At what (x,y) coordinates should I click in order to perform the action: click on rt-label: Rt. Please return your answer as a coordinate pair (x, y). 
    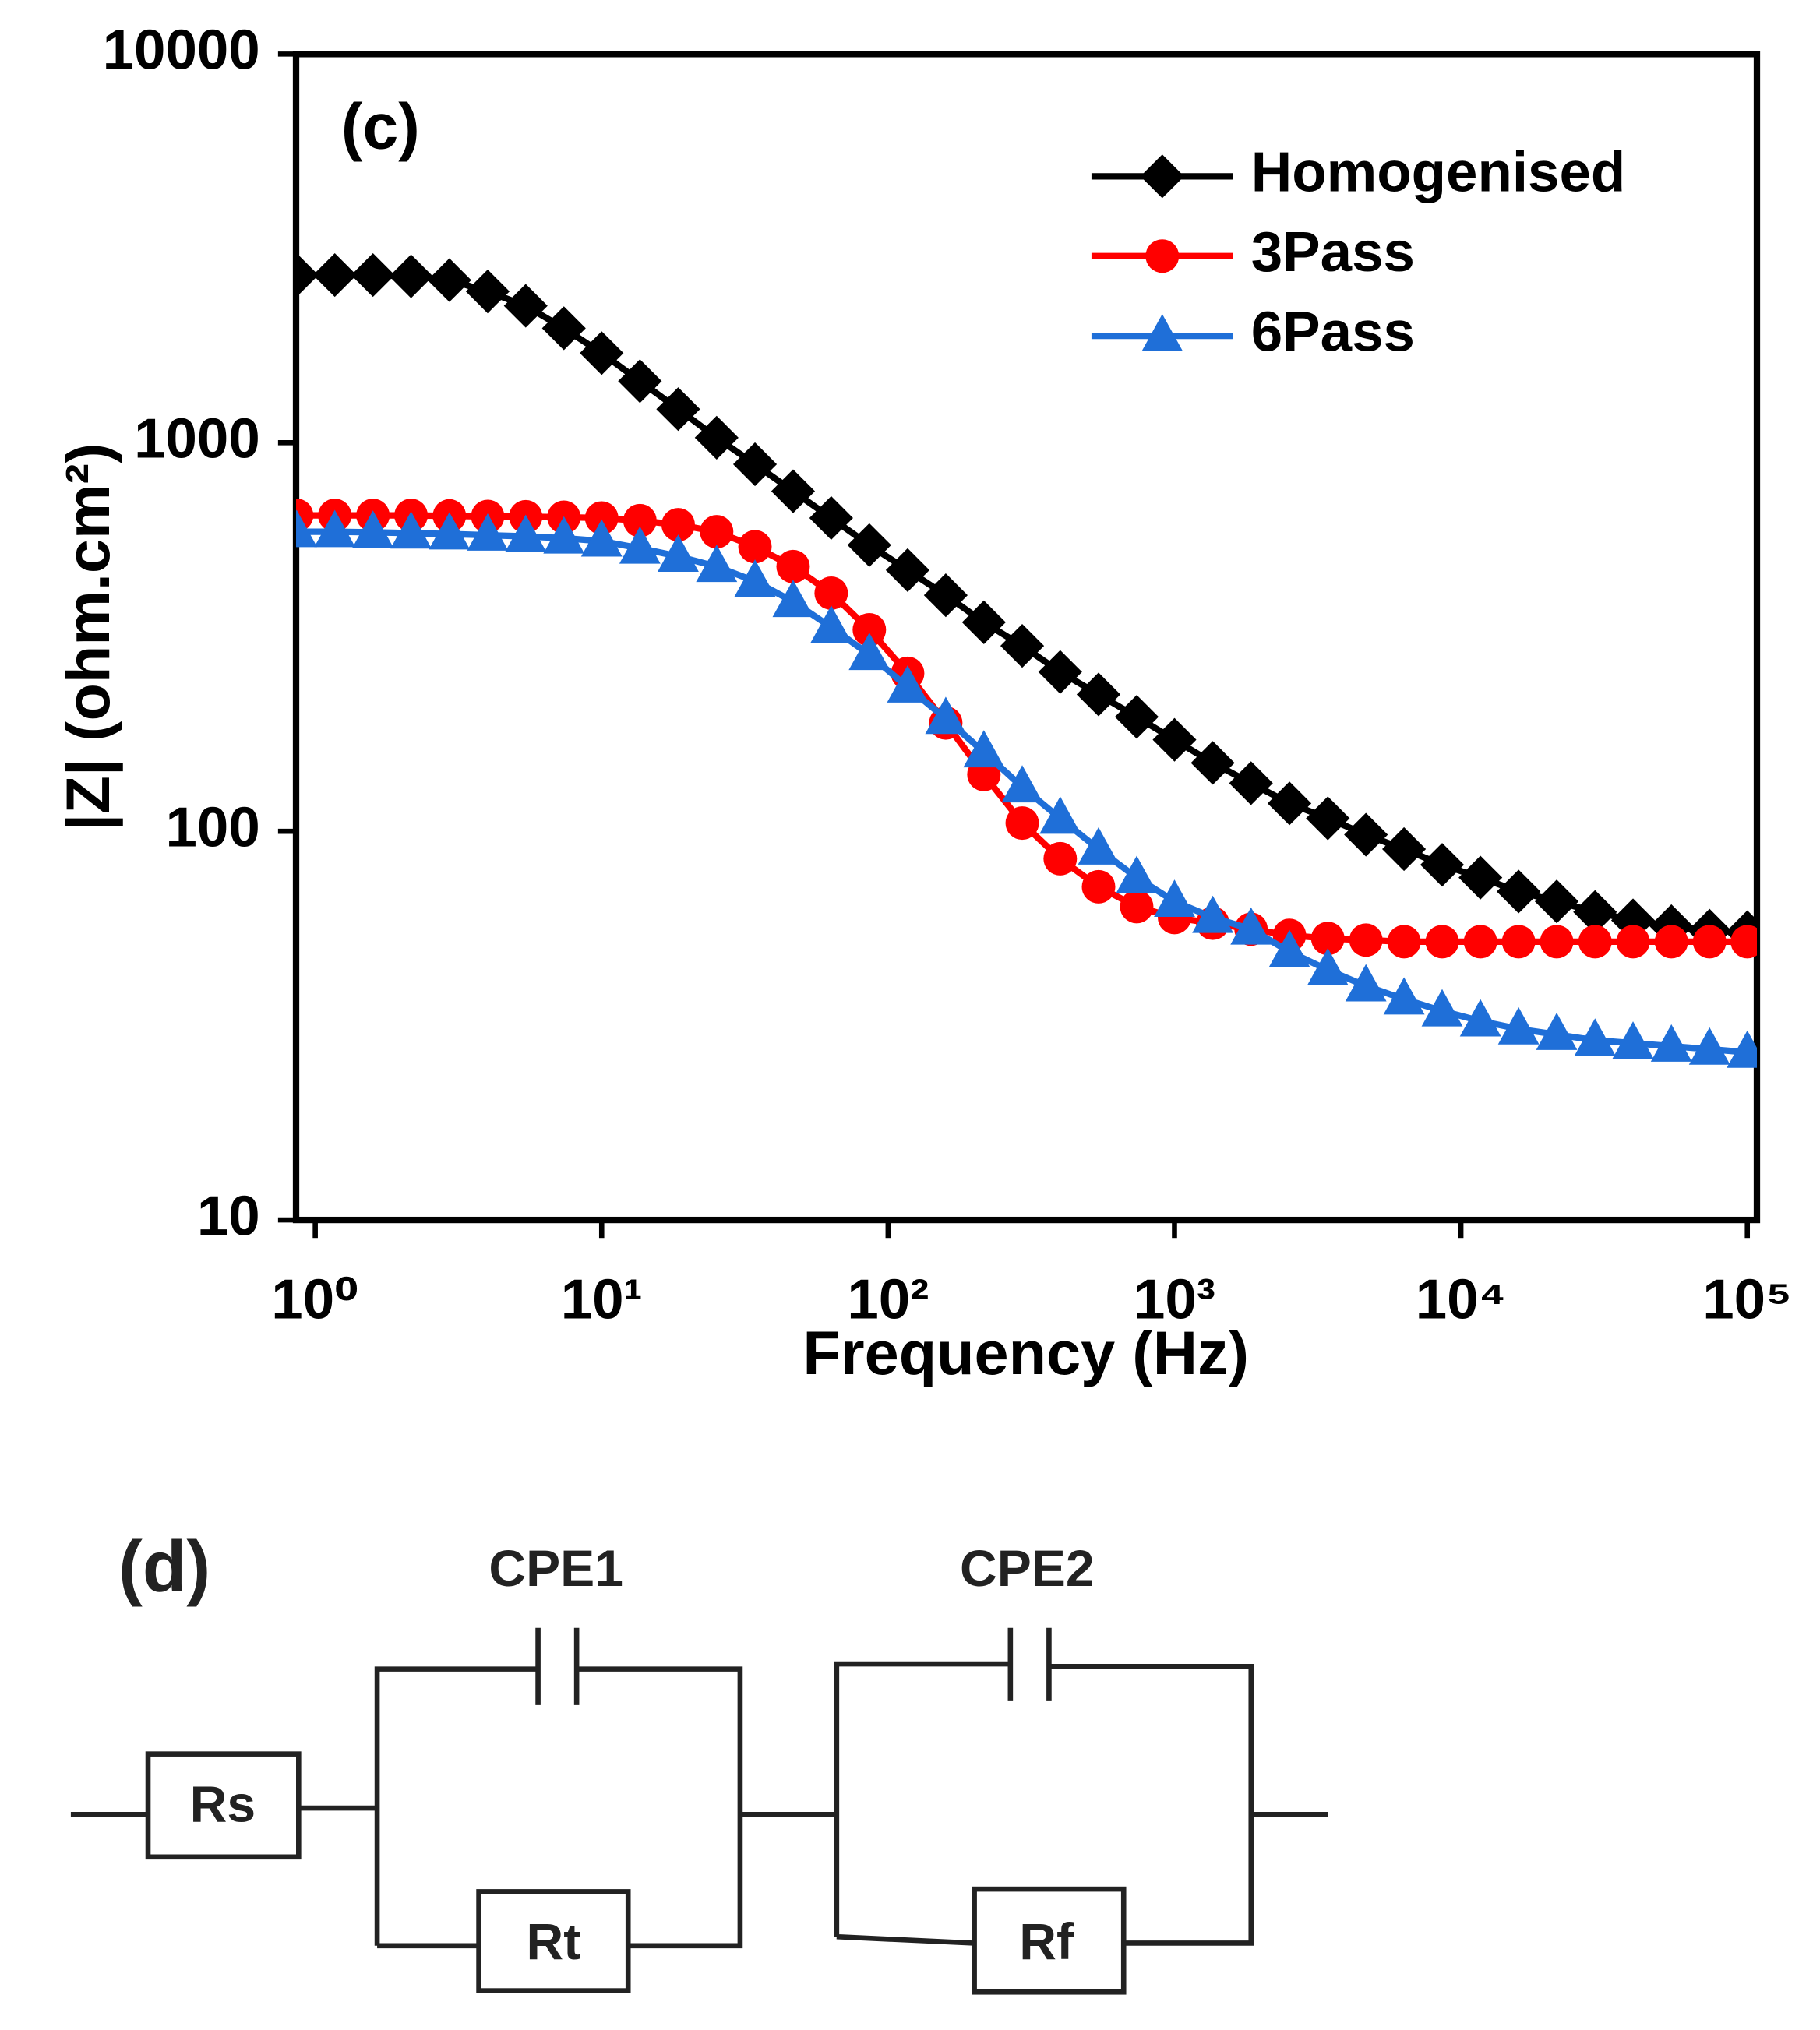
    Looking at the image, I should click on (554, 1942).